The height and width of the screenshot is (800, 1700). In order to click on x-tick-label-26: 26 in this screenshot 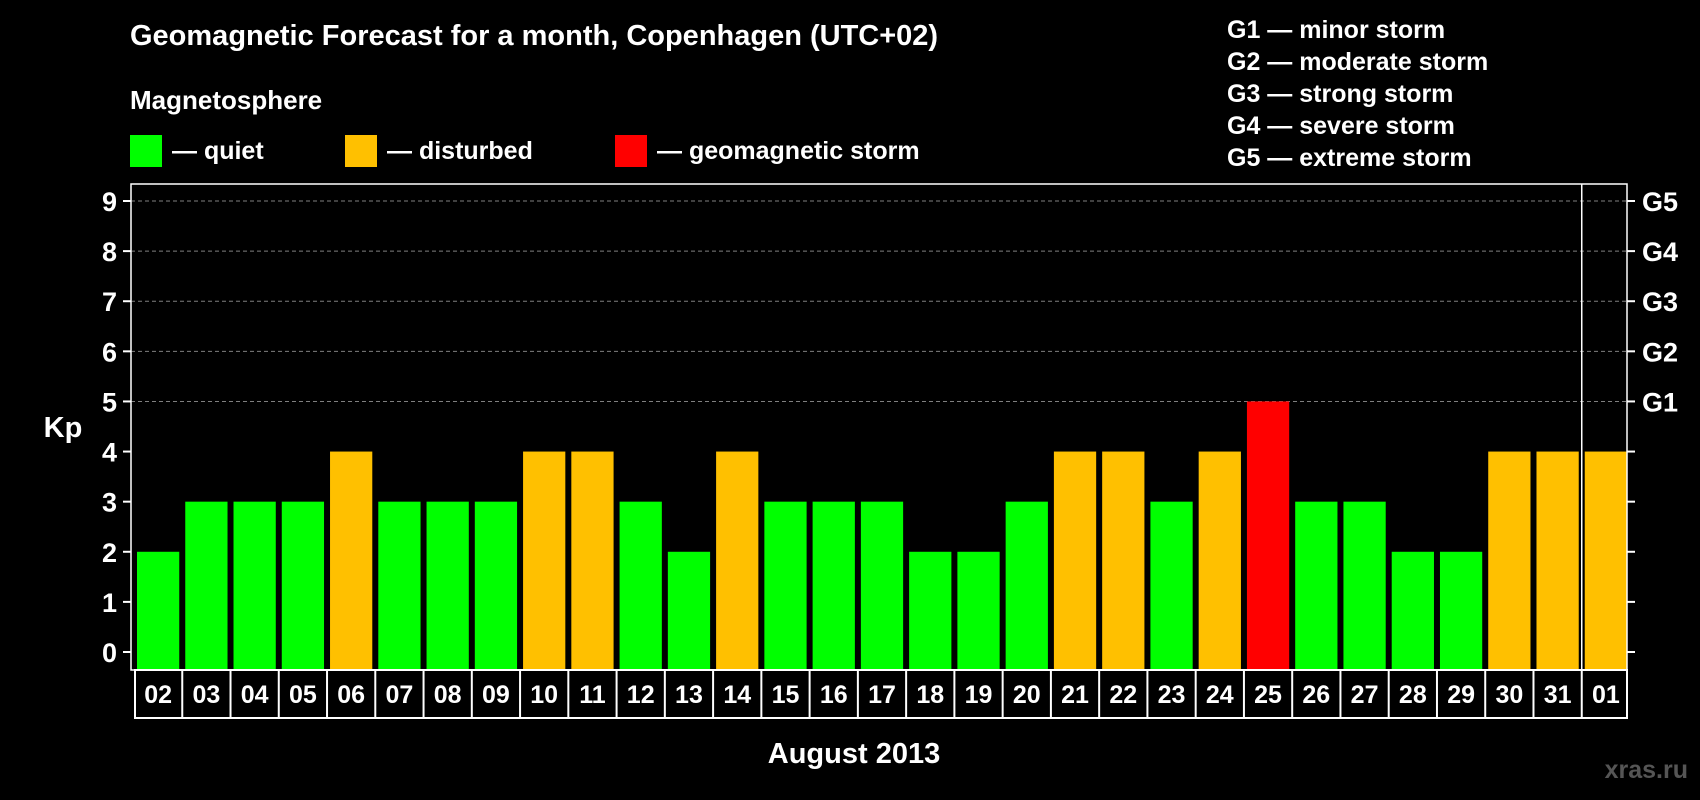, I will do `click(1316, 695)`.